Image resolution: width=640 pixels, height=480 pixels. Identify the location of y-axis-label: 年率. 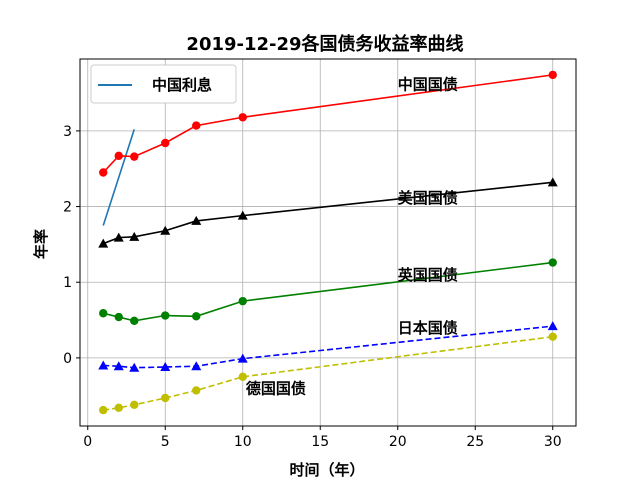
(41, 244).